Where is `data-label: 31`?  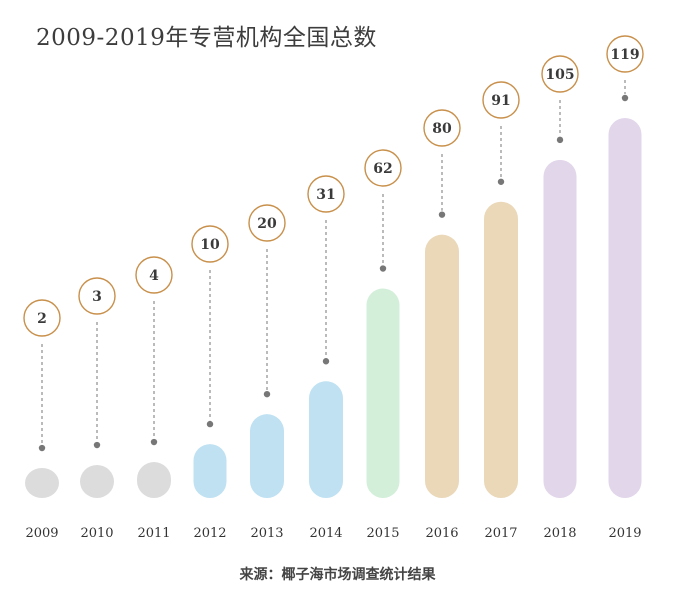
data-label: 31 is located at coordinates (325, 195).